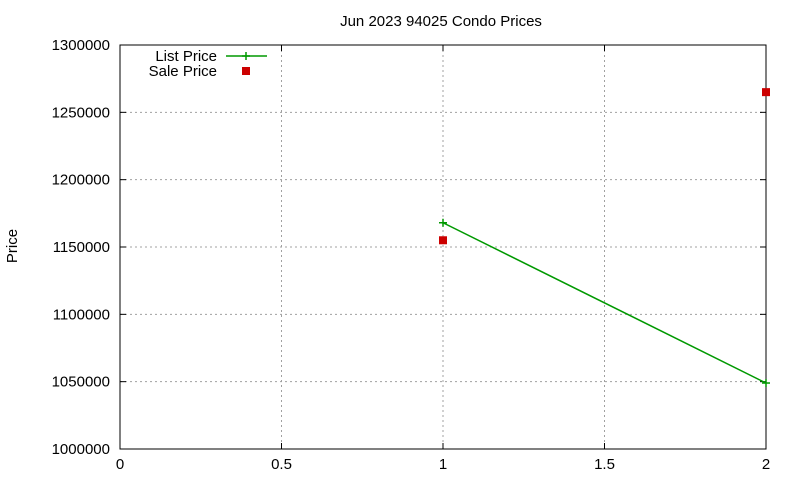 This screenshot has width=800, height=480. I want to click on x-tick-label: 0.5, so click(281, 464).